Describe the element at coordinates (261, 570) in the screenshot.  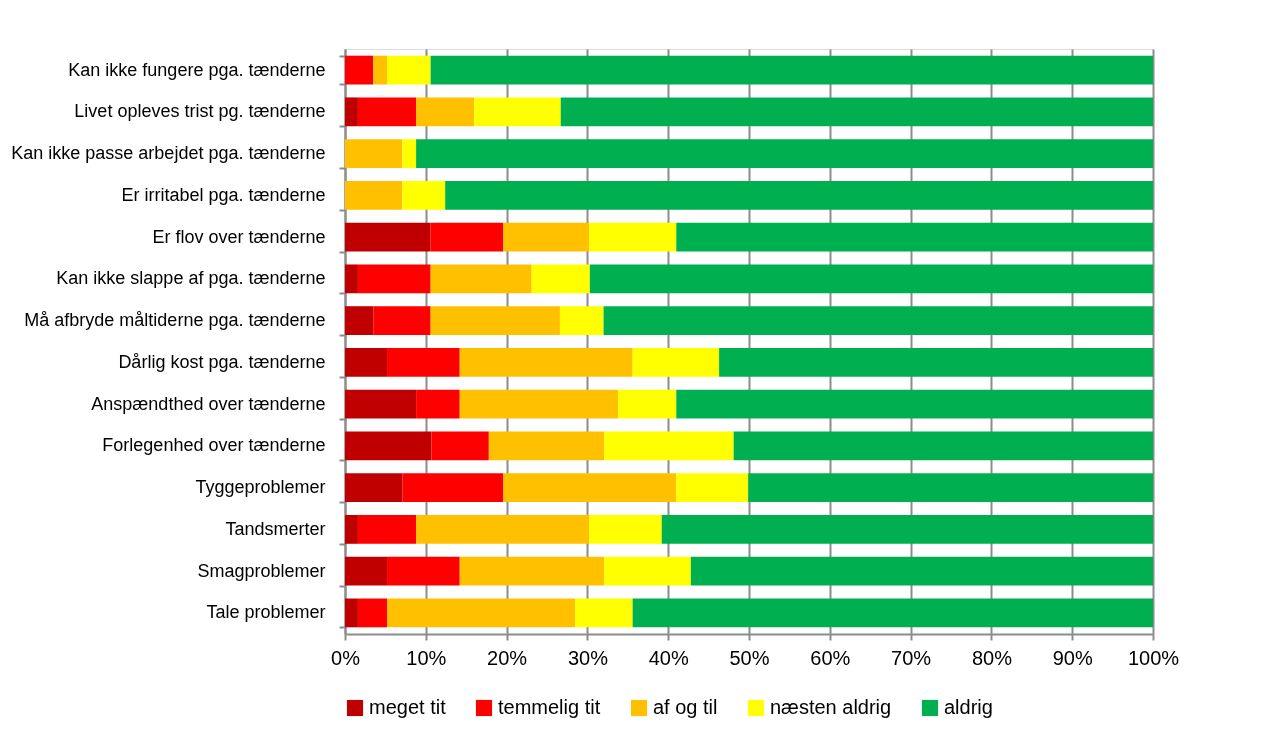
I see `y-tick-label: Smagproblemer` at that location.